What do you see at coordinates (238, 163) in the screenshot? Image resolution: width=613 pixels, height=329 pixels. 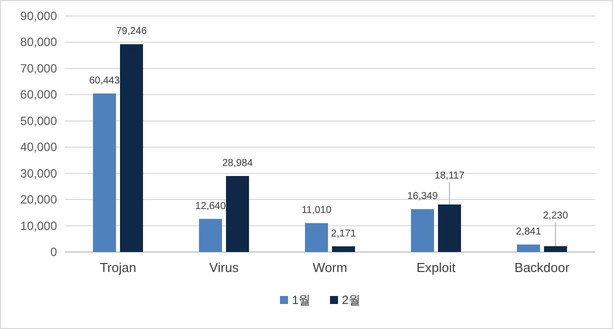 I see `data-label: 28,984` at bounding box center [238, 163].